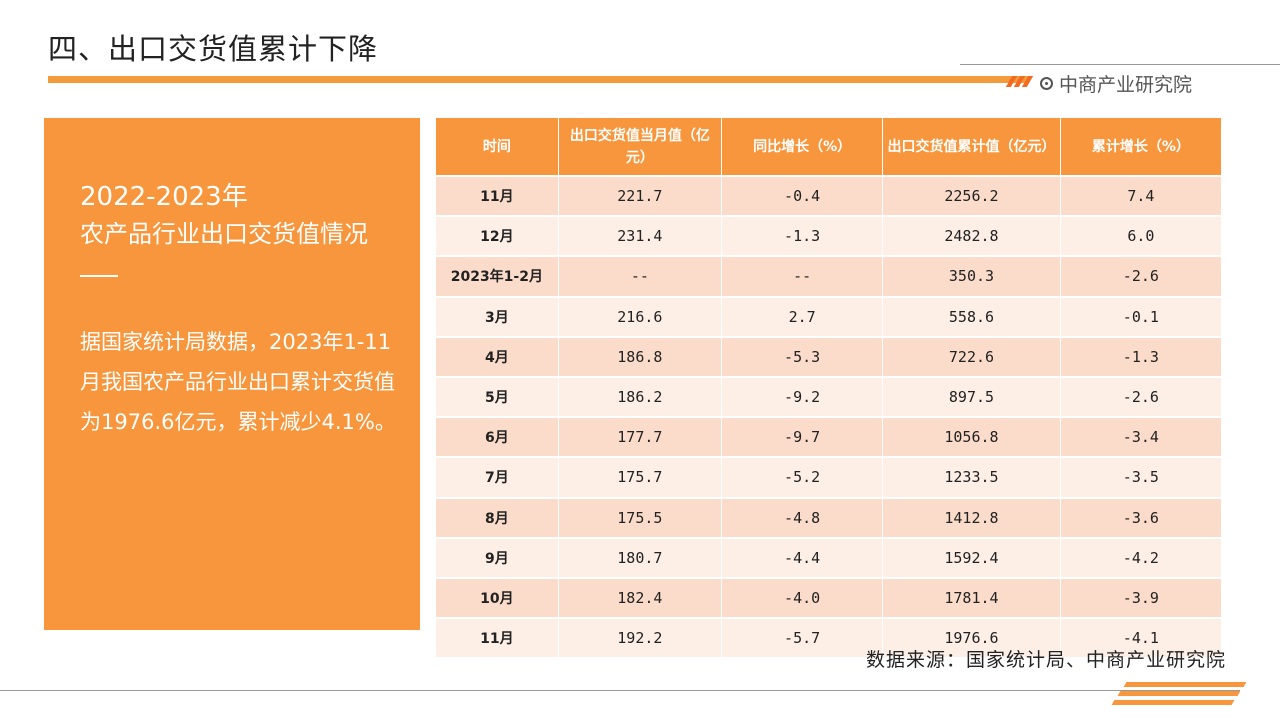 The image size is (1280, 720). I want to click on cell-monthly-value: --, so click(640, 276).